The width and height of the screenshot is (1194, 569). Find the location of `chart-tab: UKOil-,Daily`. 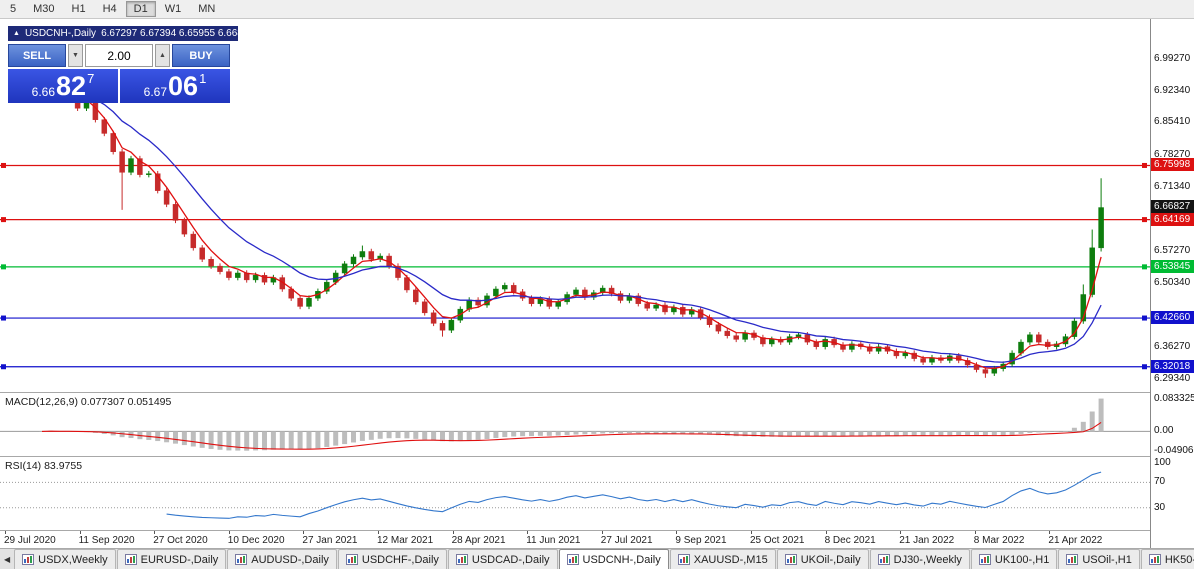

chart-tab: UKOil-,Daily is located at coordinates (822, 559).